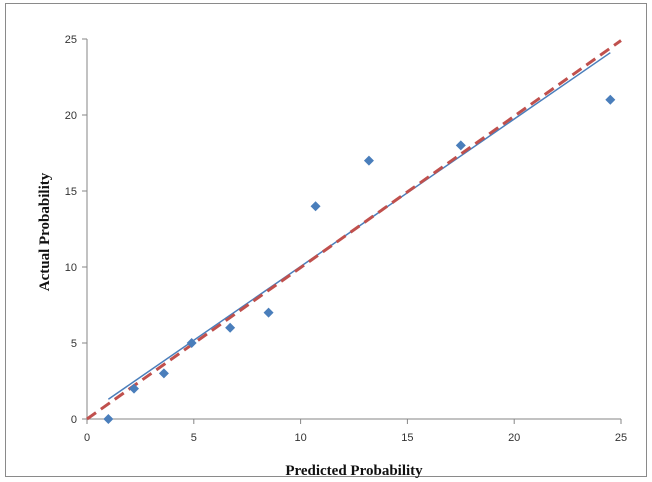 This screenshot has height=482, width=652. I want to click on x-tick-label: 10, so click(300, 438).